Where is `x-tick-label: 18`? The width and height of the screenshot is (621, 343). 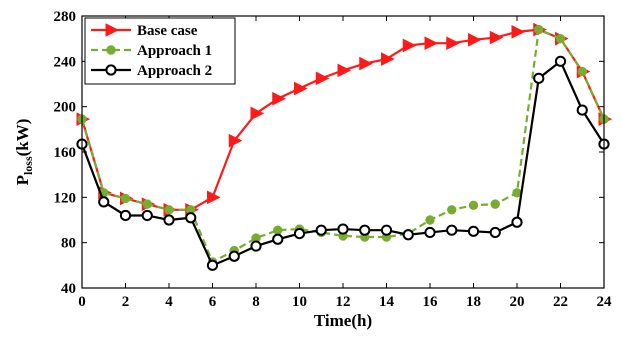 x-tick-label: 18 is located at coordinates (473, 302).